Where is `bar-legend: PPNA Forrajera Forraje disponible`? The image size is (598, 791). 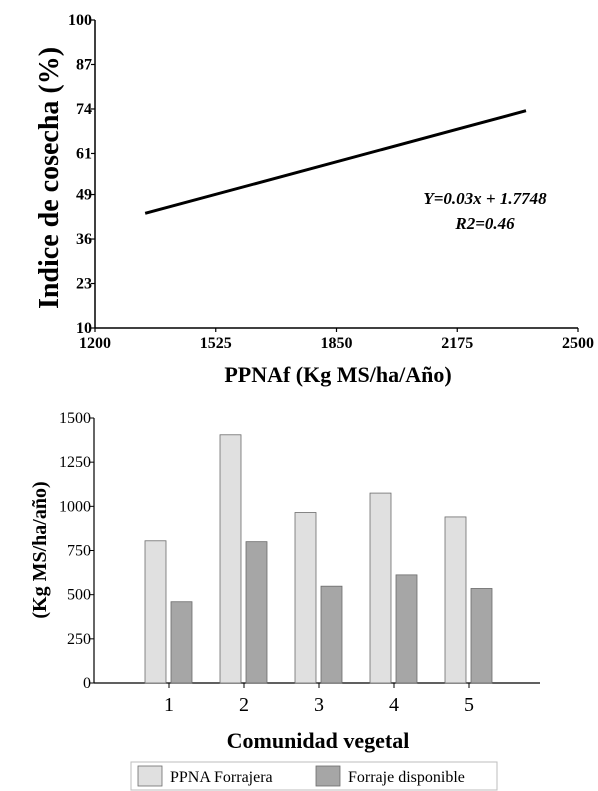 bar-legend: PPNA Forrajera Forraje disponible is located at coordinates (314, 776).